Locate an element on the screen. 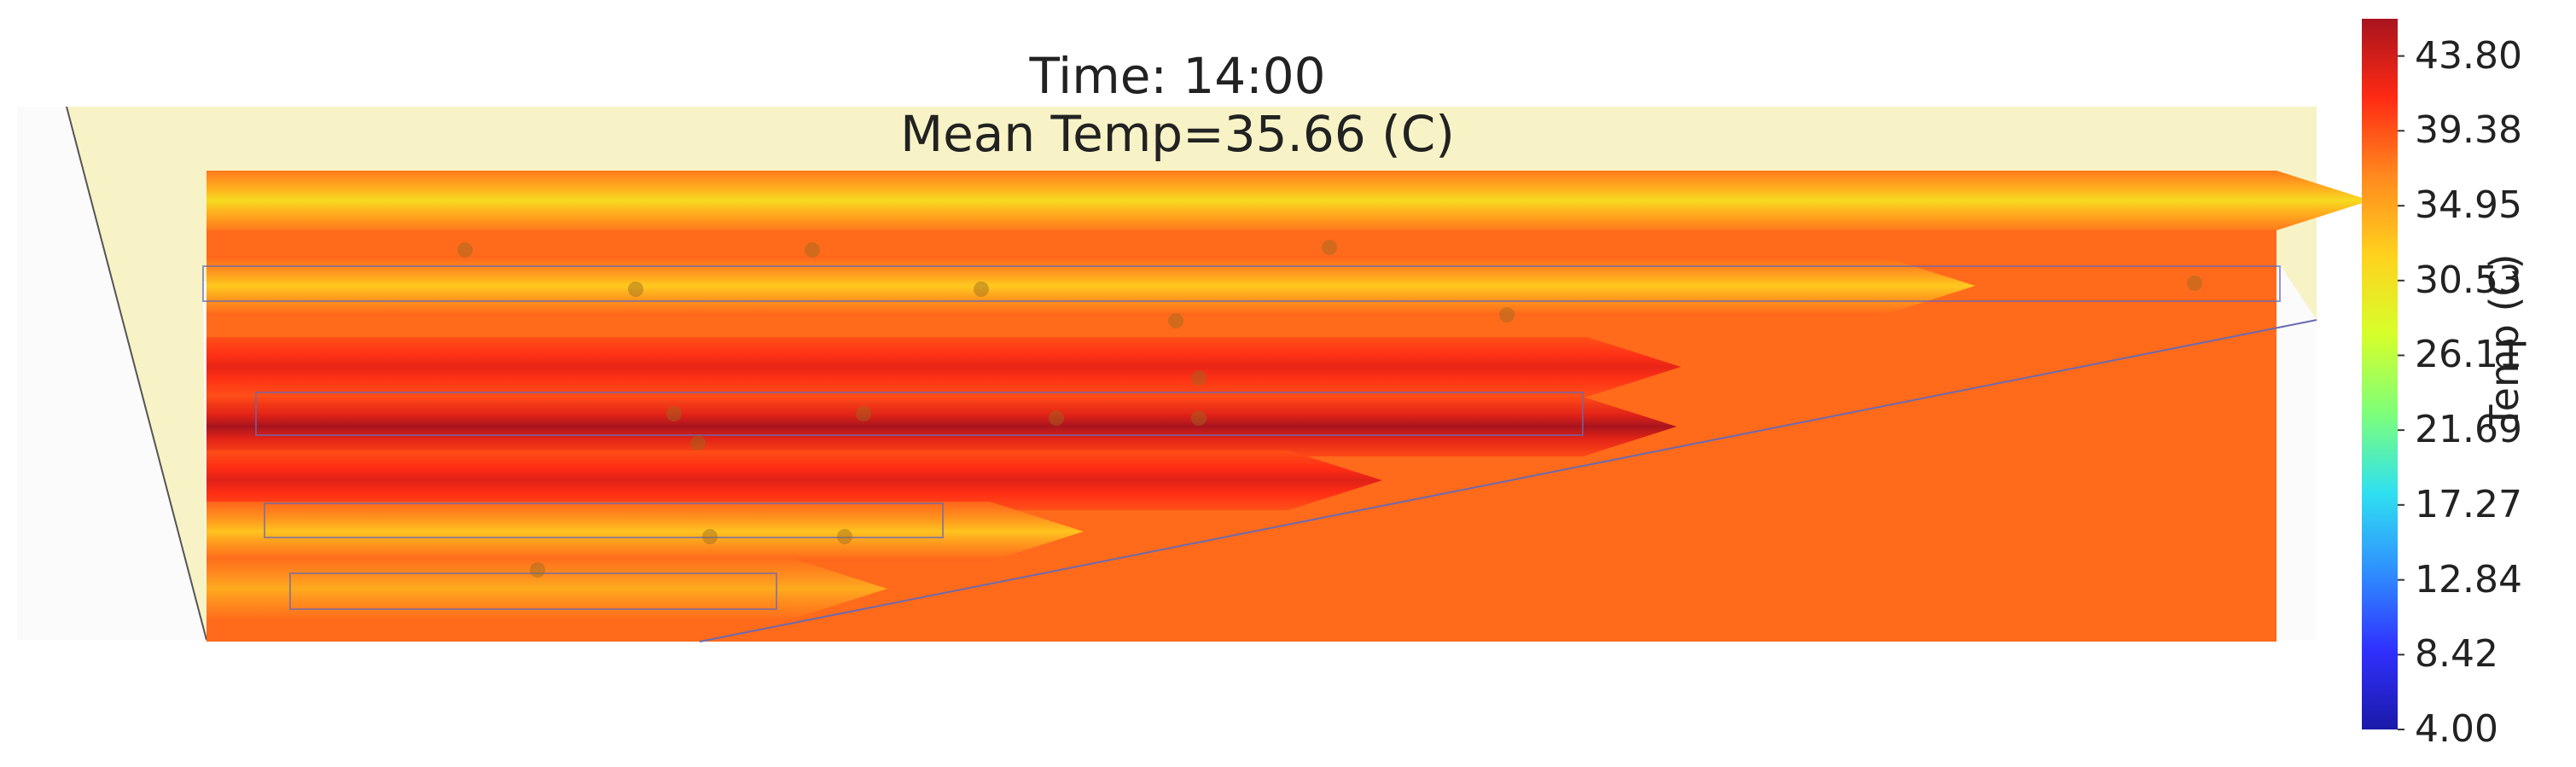  colorbar-tick-label: 34.95 is located at coordinates (2468, 205).